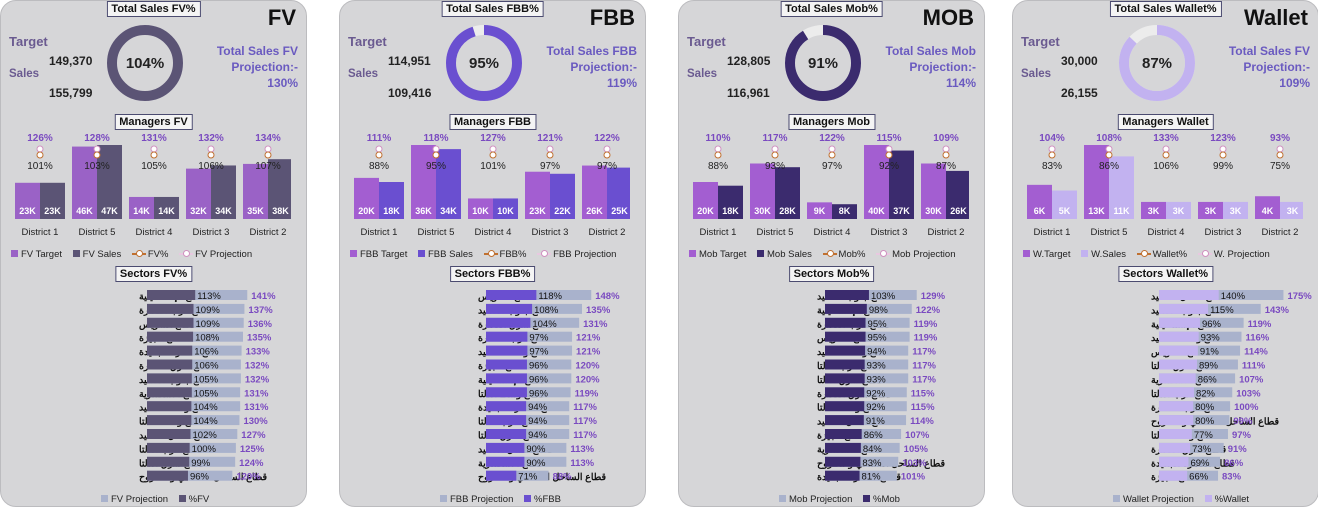 The width and height of the screenshot is (1318, 507). What do you see at coordinates (493, 232) in the screenshot?
I see `district-label: District 4` at bounding box center [493, 232].